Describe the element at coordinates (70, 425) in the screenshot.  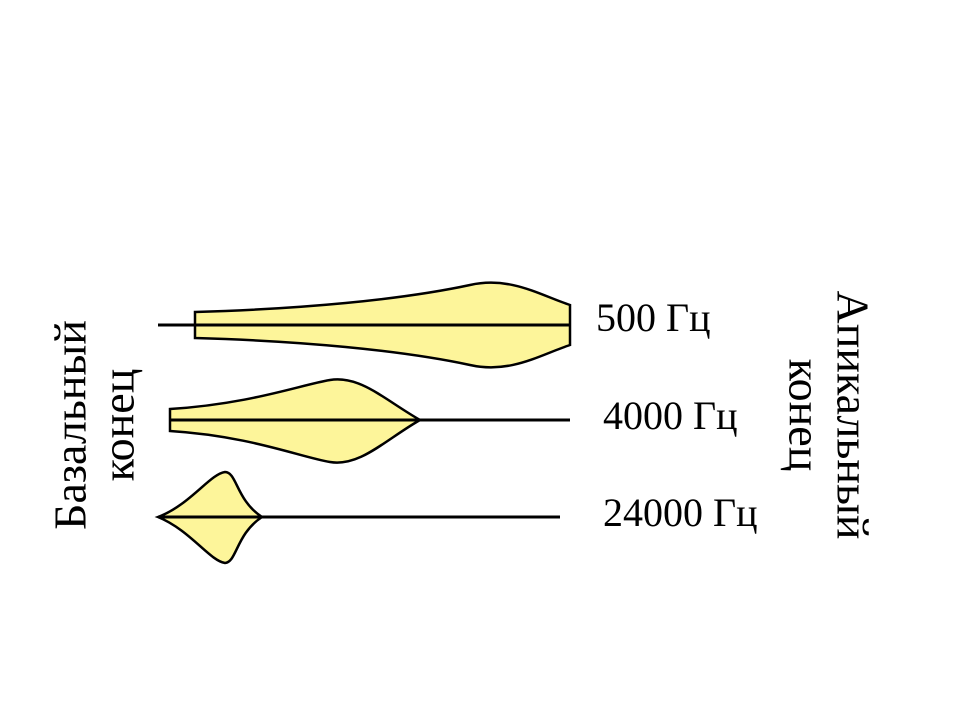
I see `basal-label: Базальный` at that location.